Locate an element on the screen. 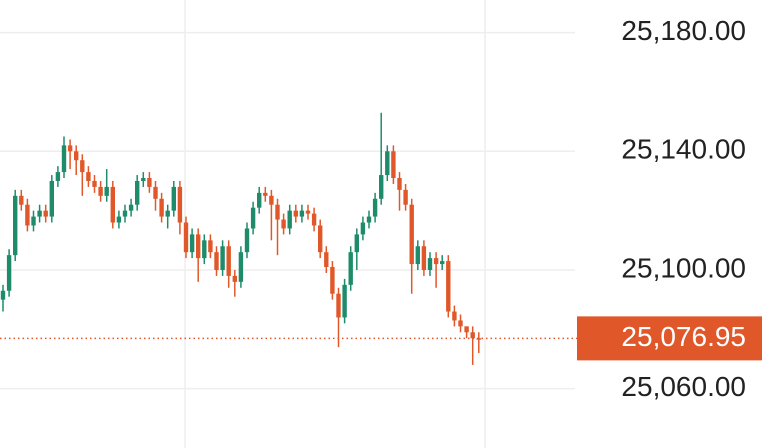 Image resolution: width=762 pixels, height=448 pixels. y-tick-label: 25,180.00 is located at coordinates (683, 30).